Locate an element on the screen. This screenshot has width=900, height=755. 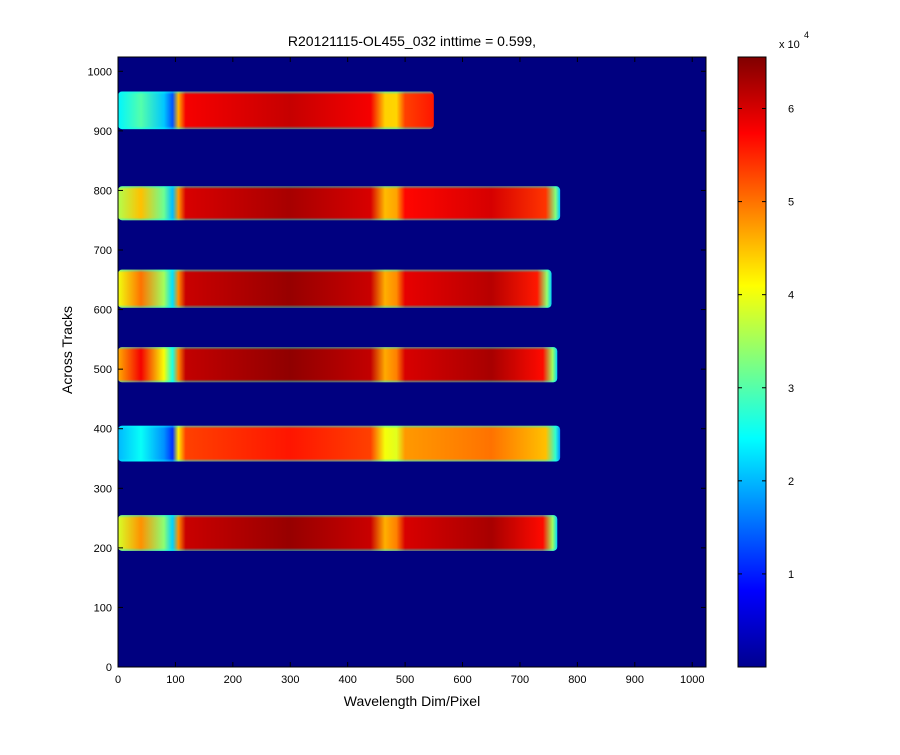
x-tick-label: 700 is located at coordinates (520, 680).